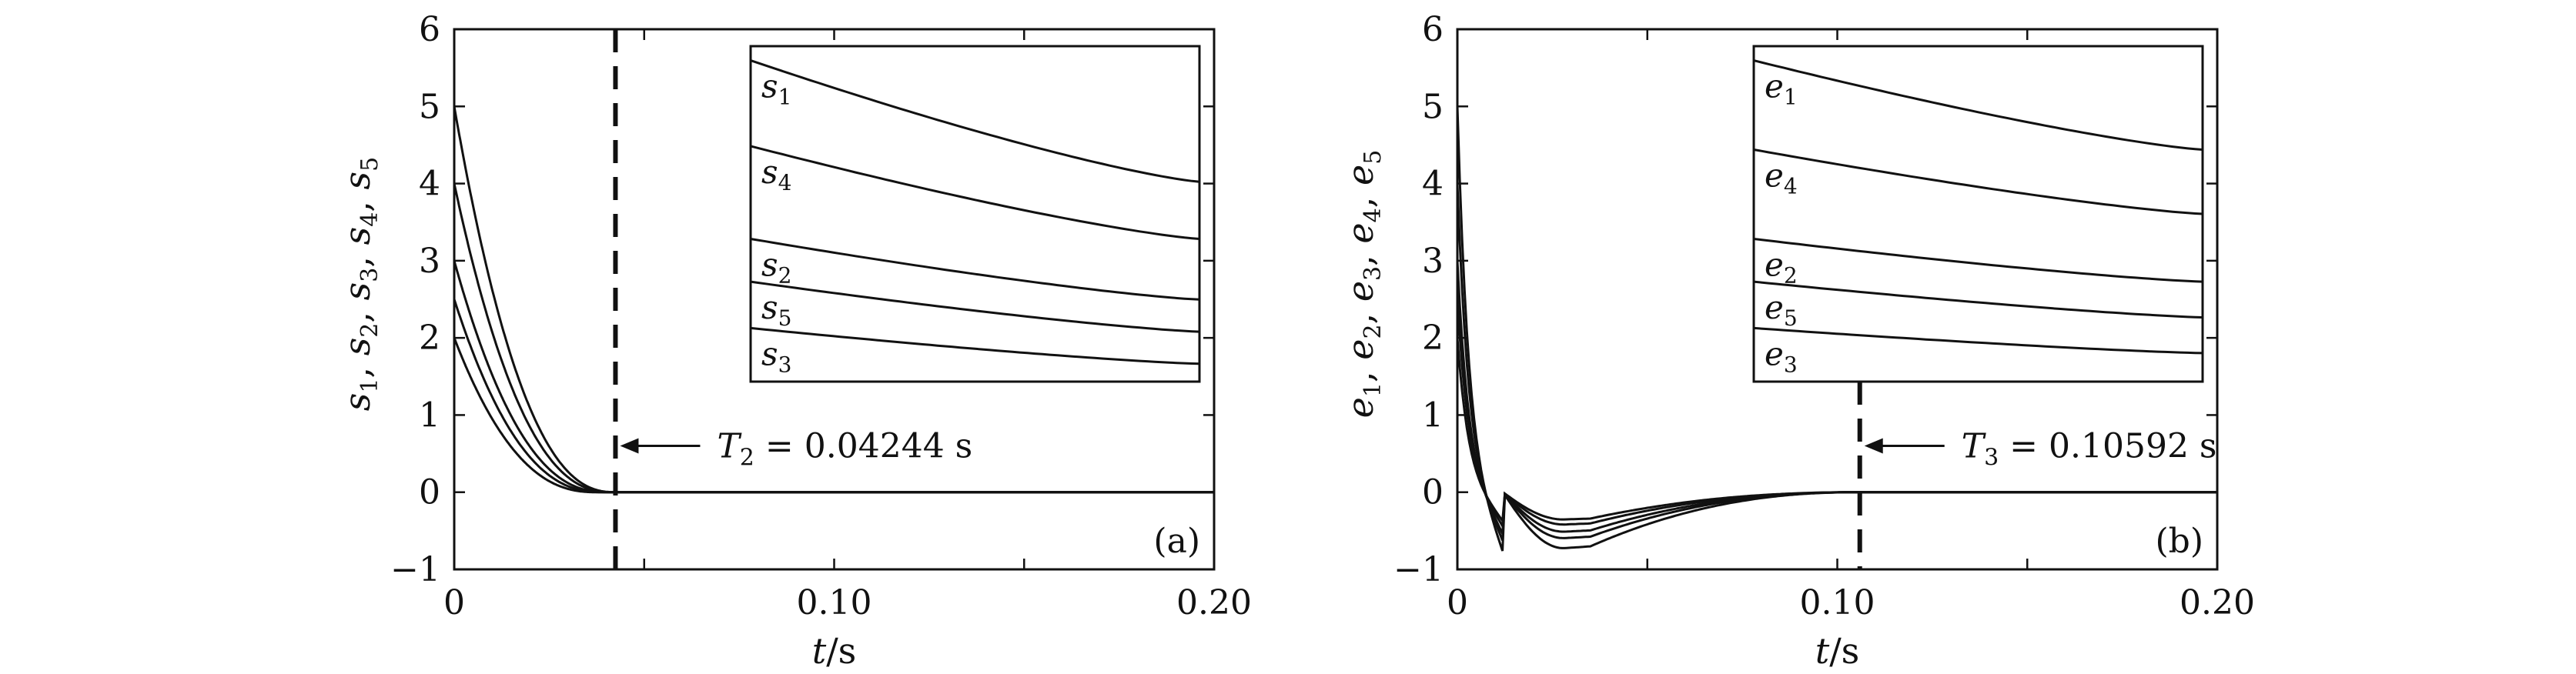  What do you see at coordinates (845, 450) in the screenshot?
I see `settling-time-annotation: T2 = 0.04244 s` at bounding box center [845, 450].